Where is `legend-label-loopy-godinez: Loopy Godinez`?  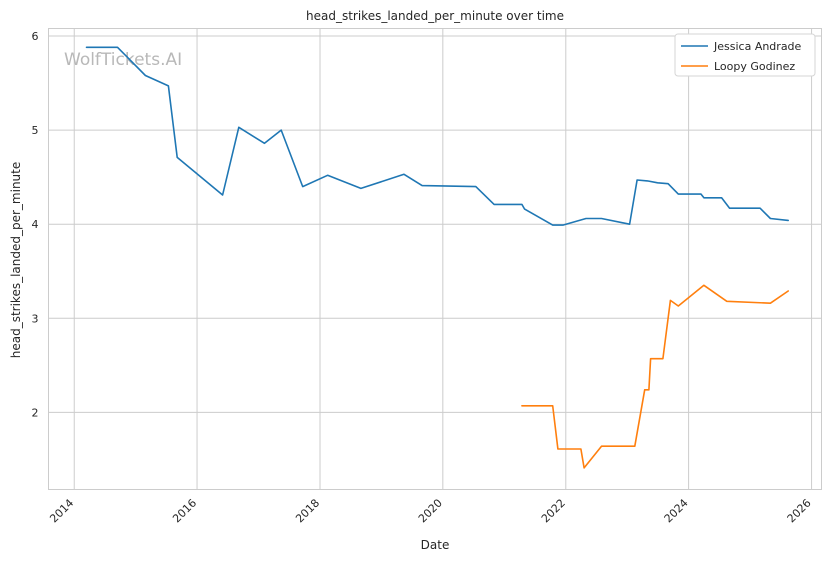 legend-label-loopy-godinez: Loopy Godinez is located at coordinates (754, 66).